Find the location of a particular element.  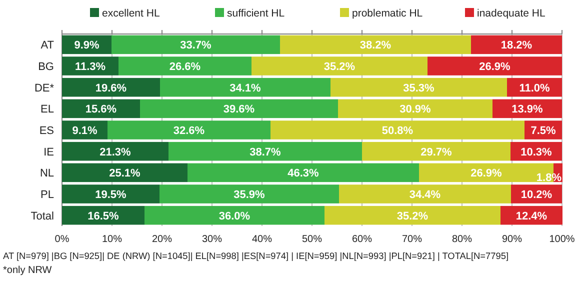

data-label: 10.3% is located at coordinates (536, 152).